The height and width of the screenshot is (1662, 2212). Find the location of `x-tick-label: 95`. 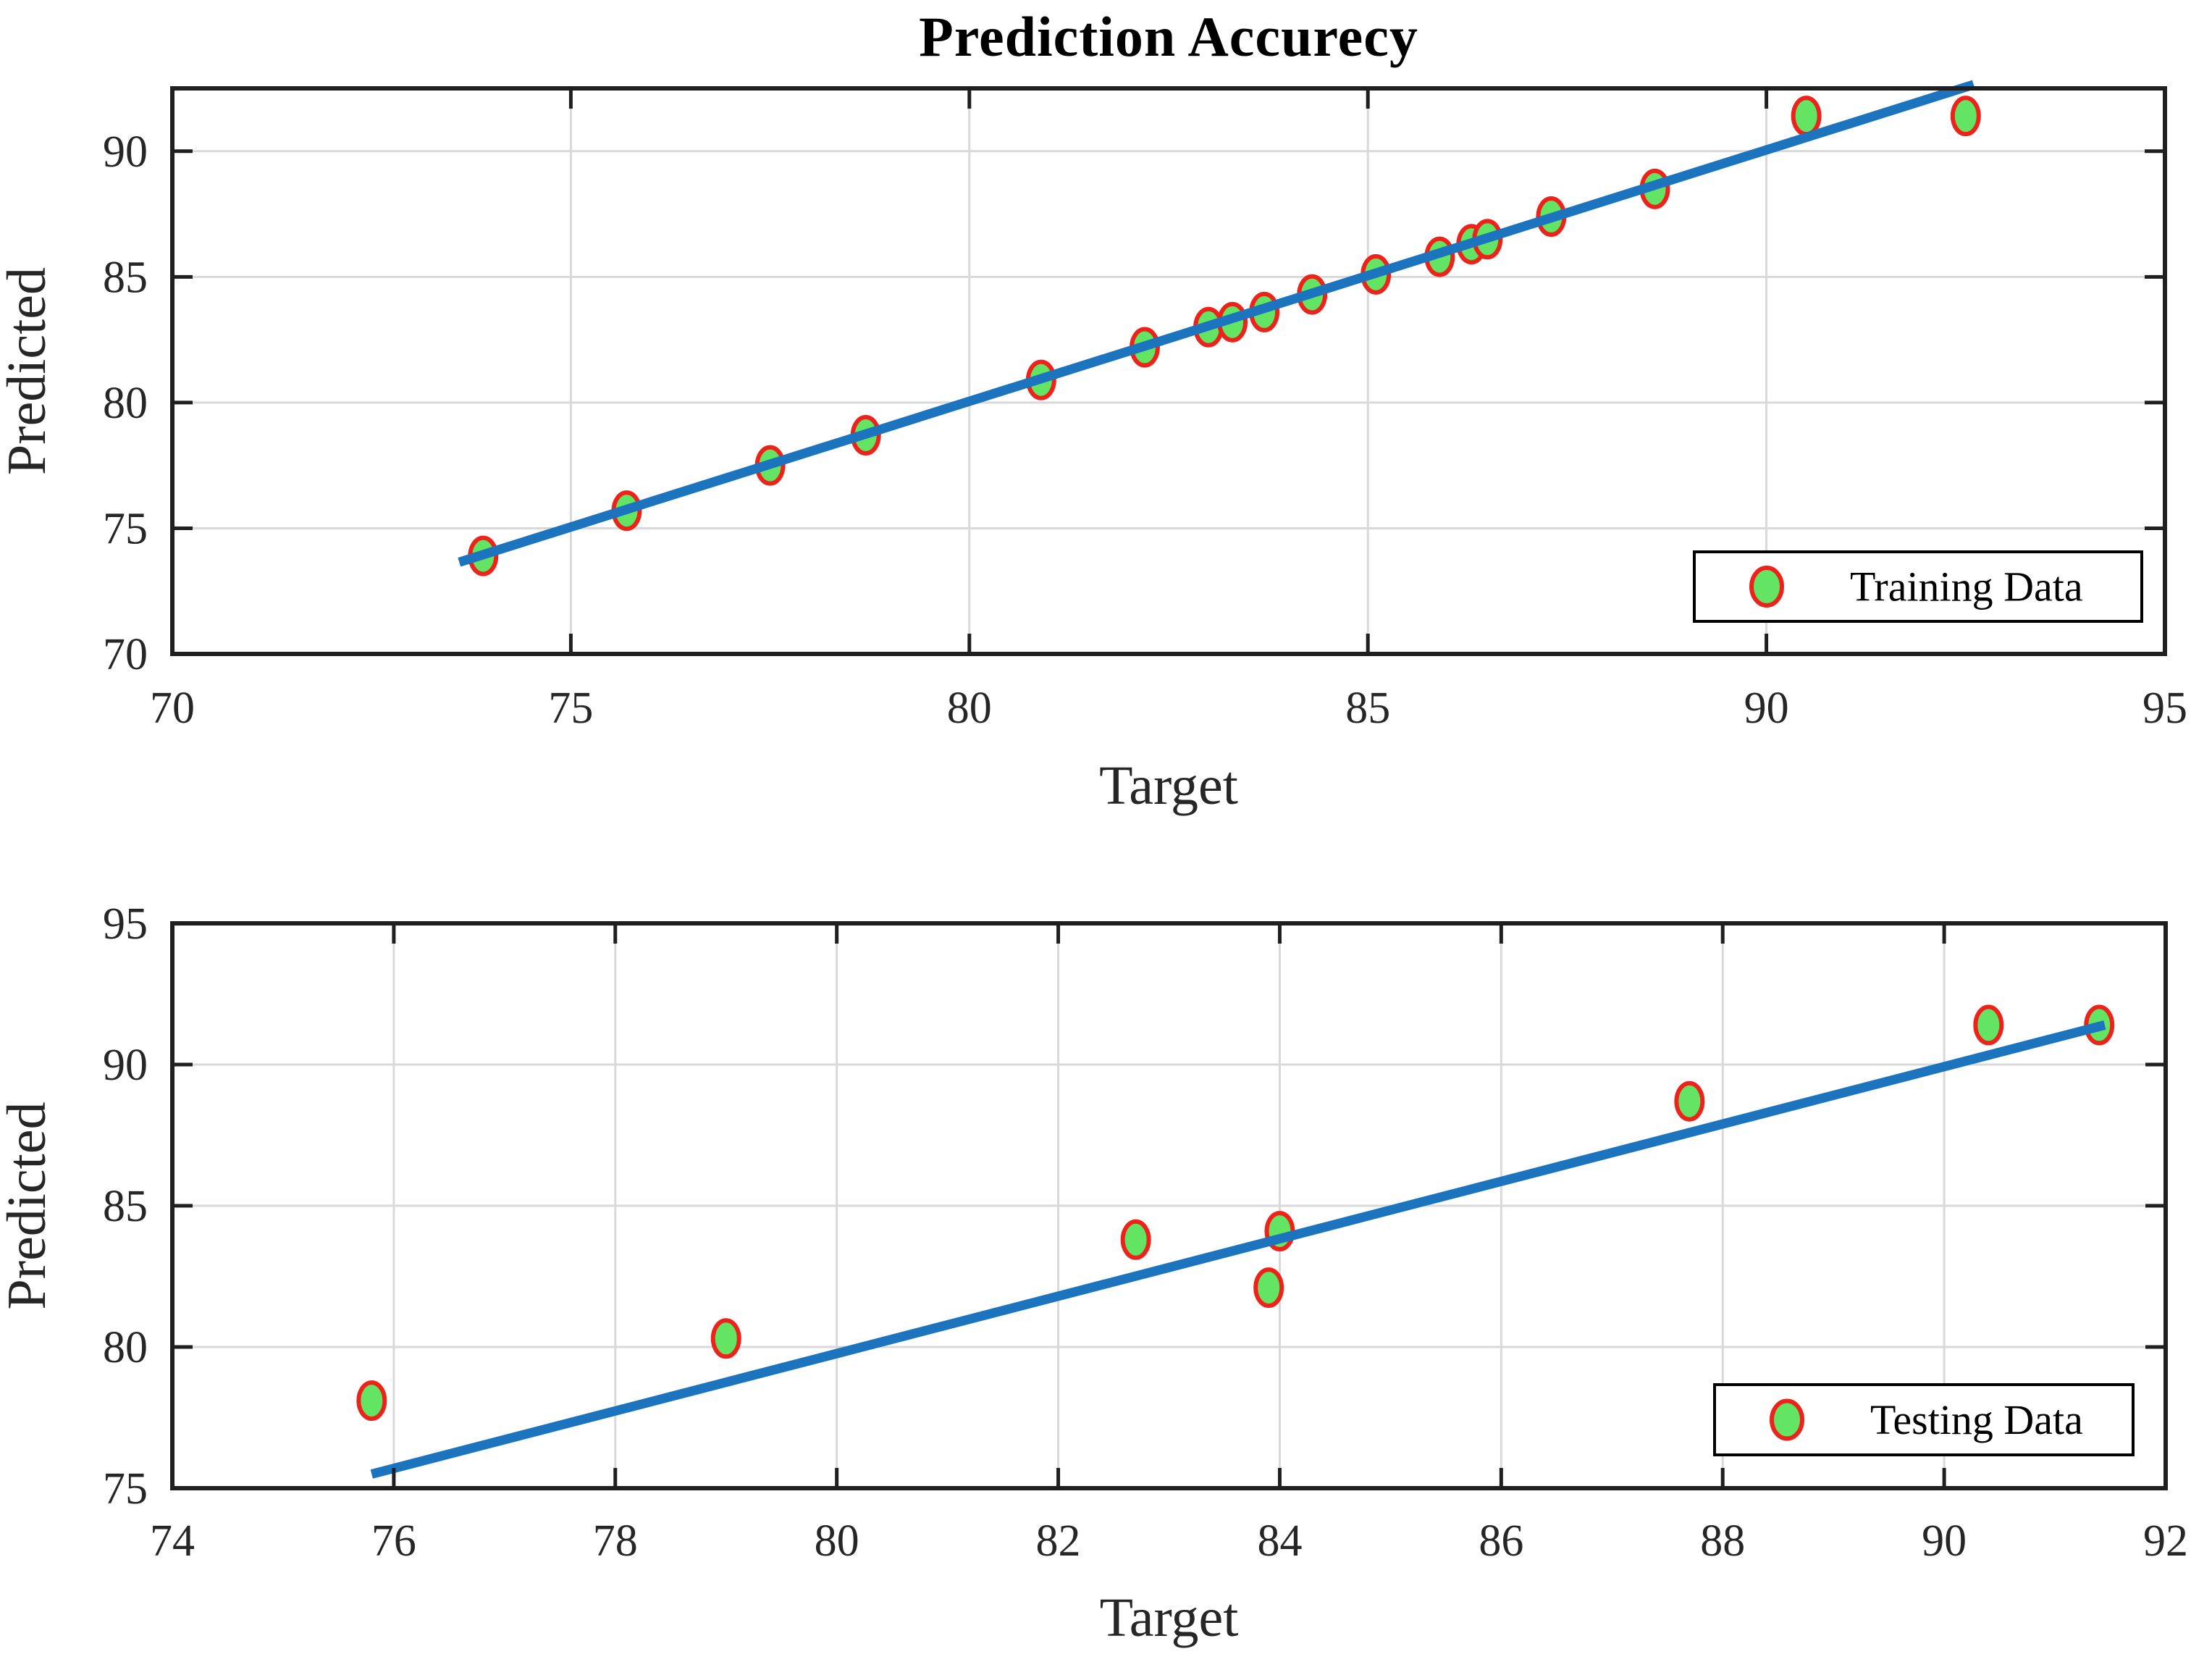

x-tick-label: 95 is located at coordinates (2164, 708).